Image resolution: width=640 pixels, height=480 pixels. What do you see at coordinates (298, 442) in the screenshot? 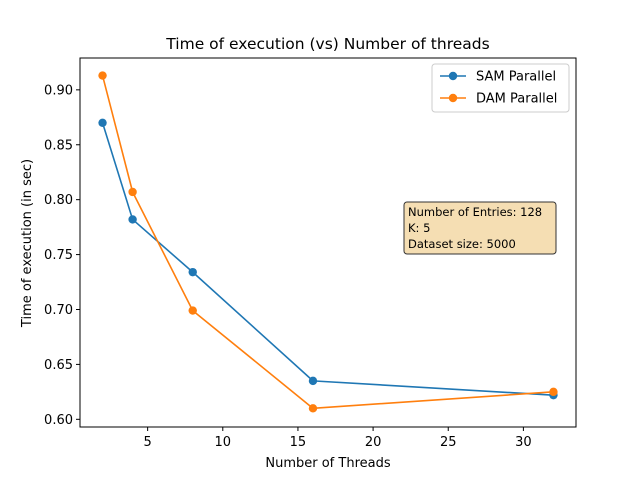
I see `x-tick-label: 15` at bounding box center [298, 442].